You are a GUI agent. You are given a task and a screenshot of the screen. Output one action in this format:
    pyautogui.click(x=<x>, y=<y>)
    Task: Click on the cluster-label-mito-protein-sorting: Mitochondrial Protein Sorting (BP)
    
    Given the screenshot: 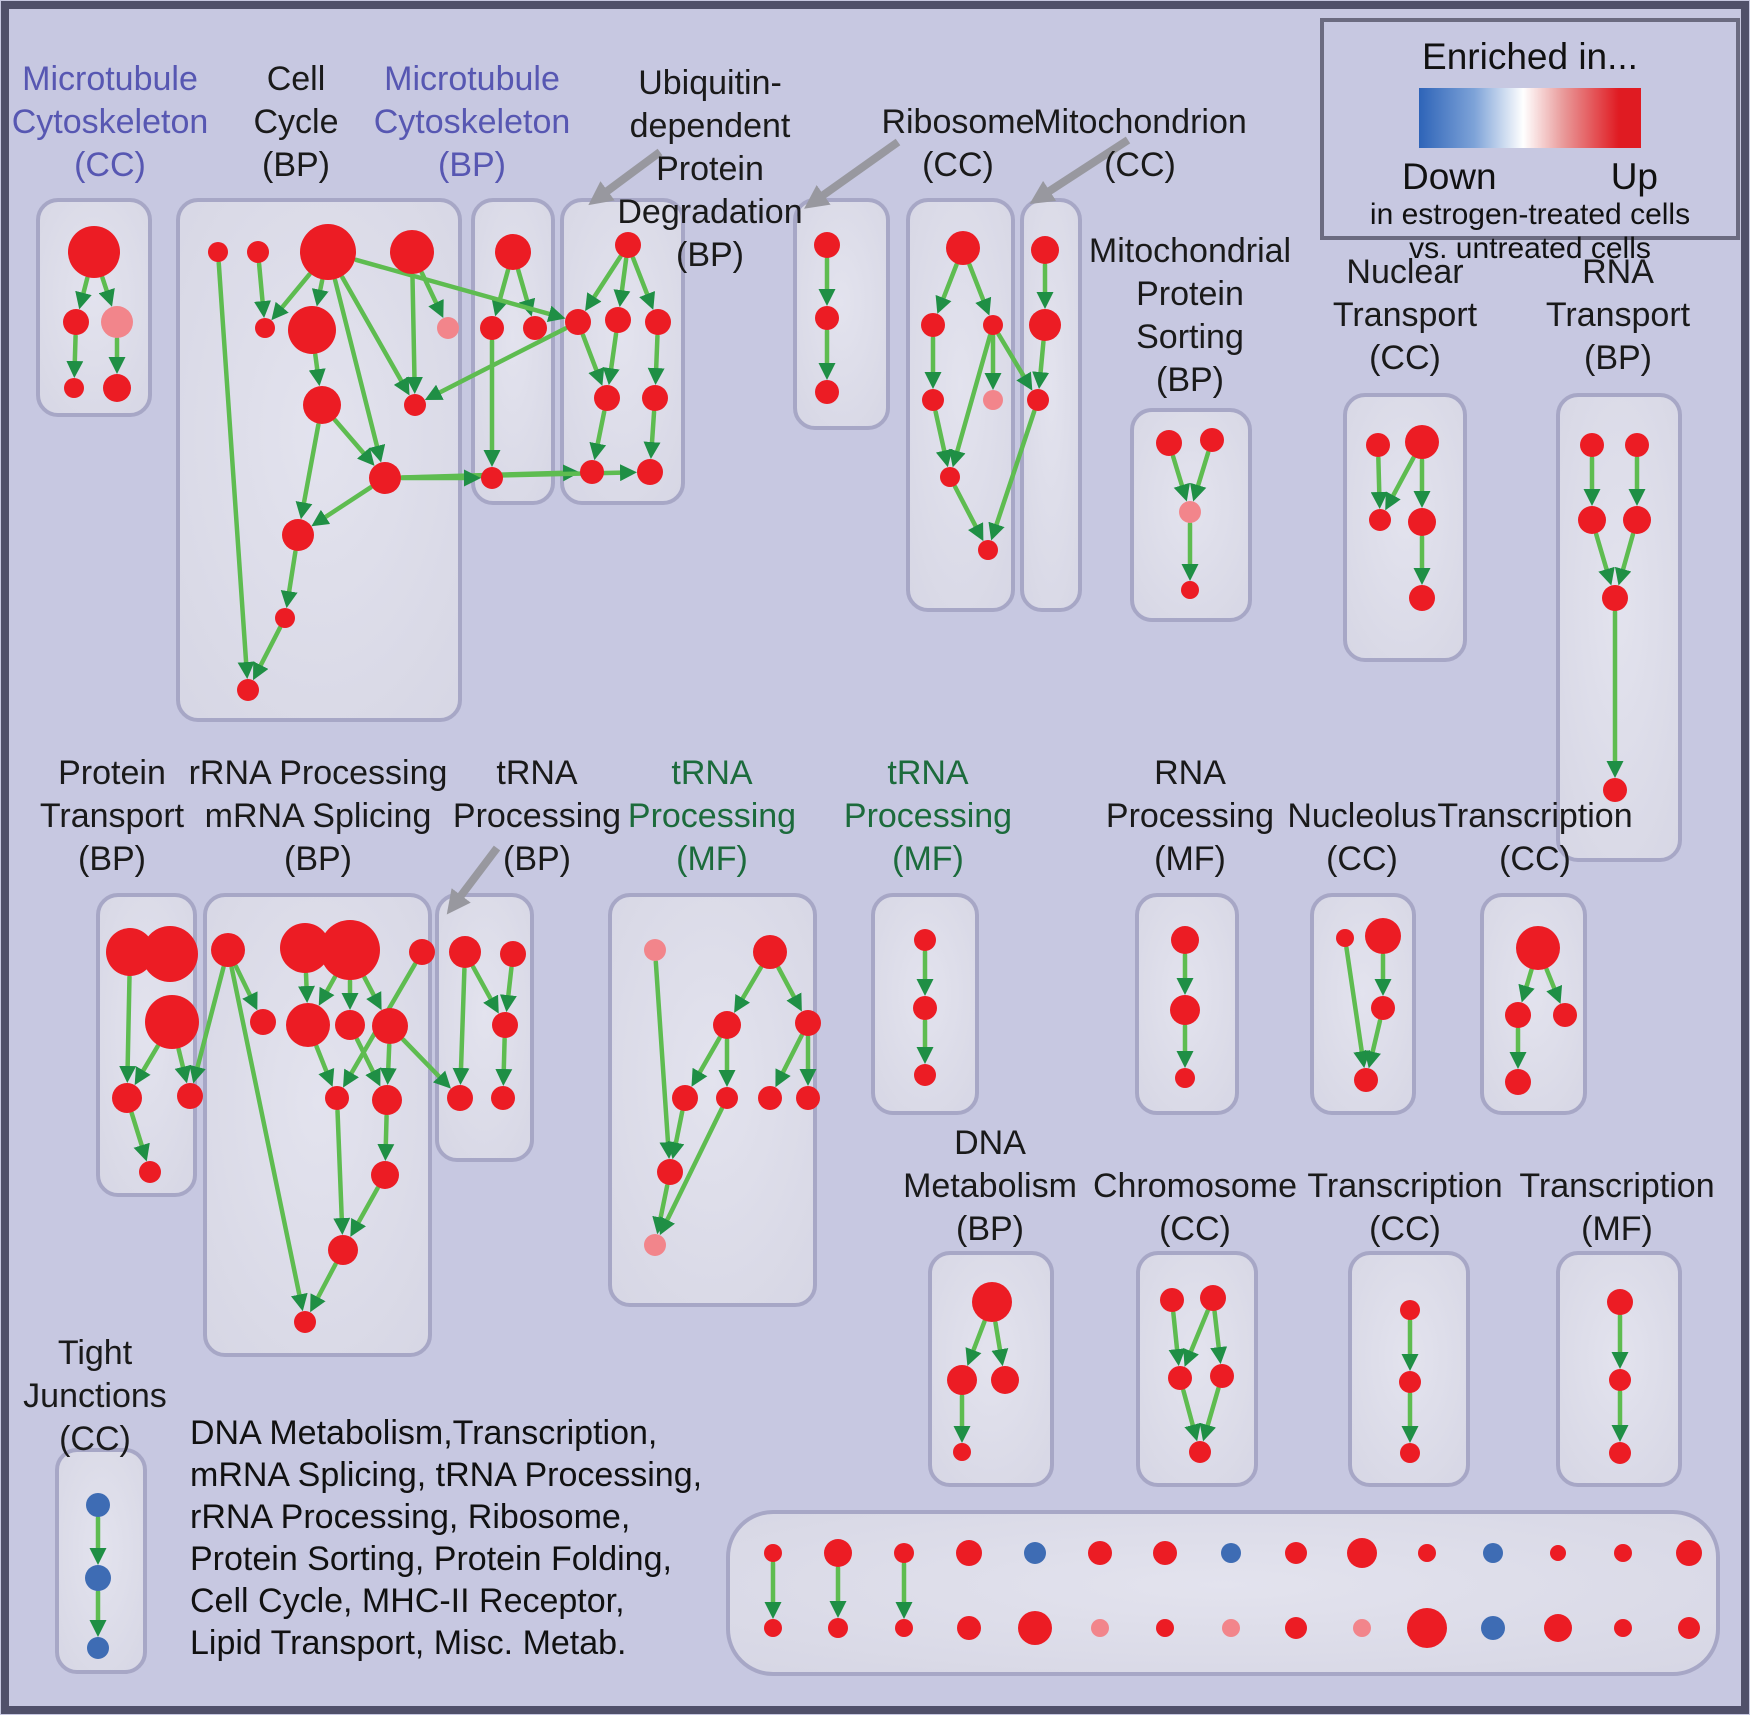 What is the action you would take?
    pyautogui.click(x=1190, y=315)
    